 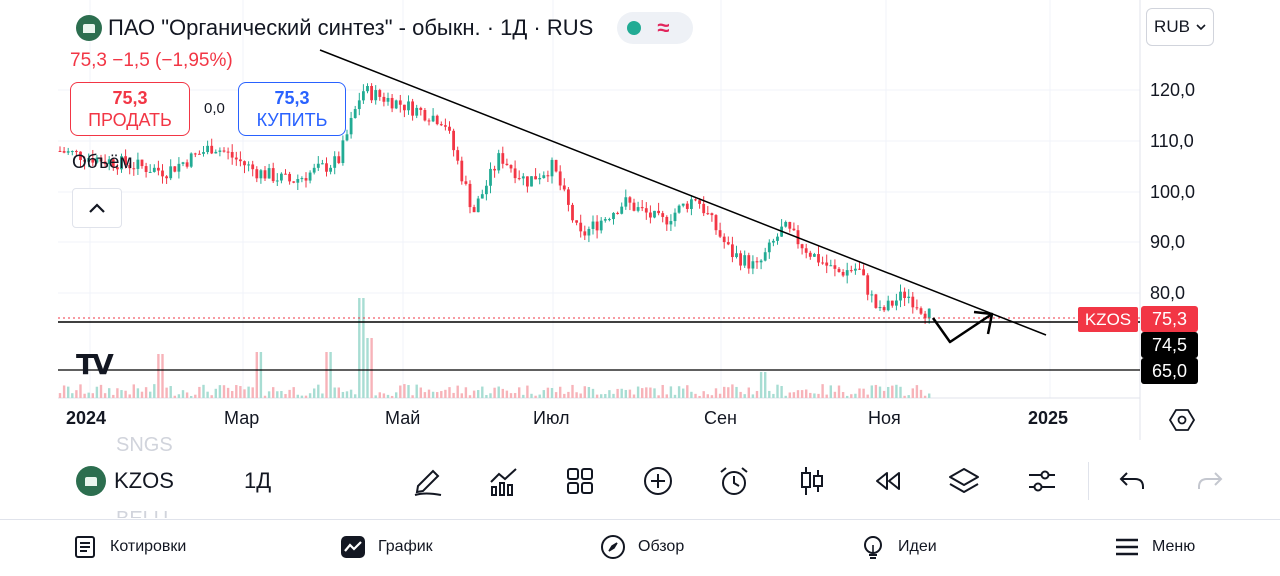 I want to click on nav-quotes: Котировки, so click(x=129, y=547).